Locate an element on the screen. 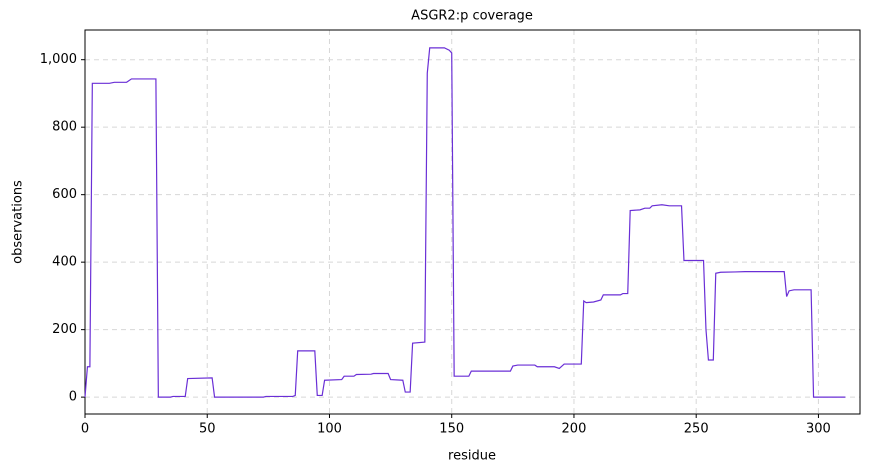 This screenshot has width=869, height=474. x-tick-label: 0 is located at coordinates (85, 429).